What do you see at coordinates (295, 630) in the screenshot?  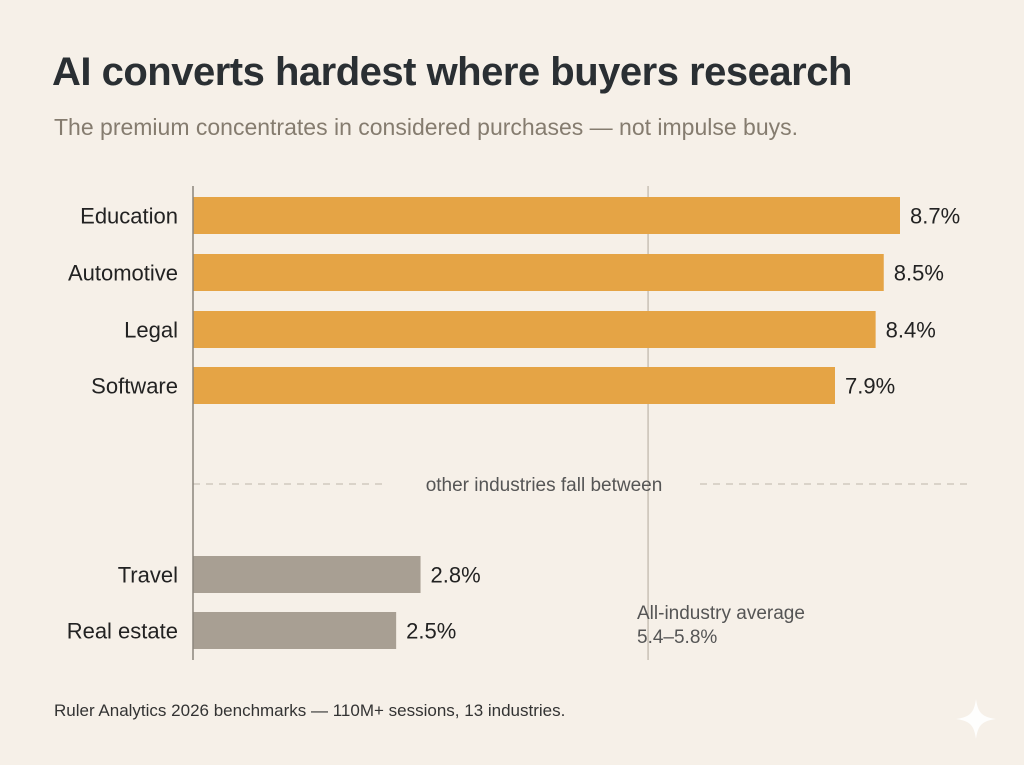 I see `bar-real-estate` at bounding box center [295, 630].